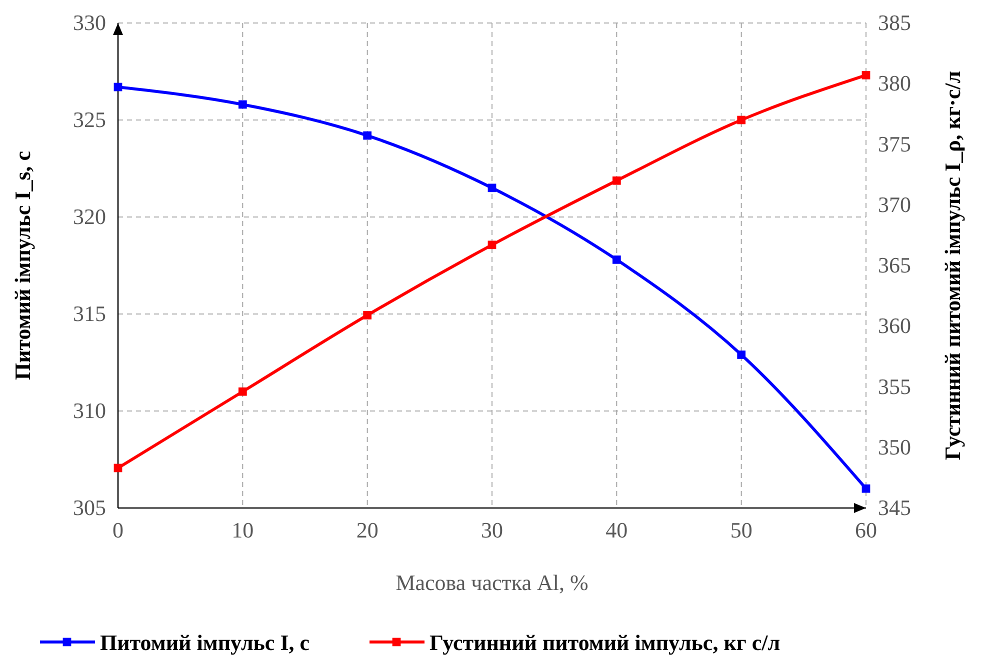 This screenshot has height=659, width=989. Describe the element at coordinates (89, 217) in the screenshot. I see `y-tick-label: 320` at that location.